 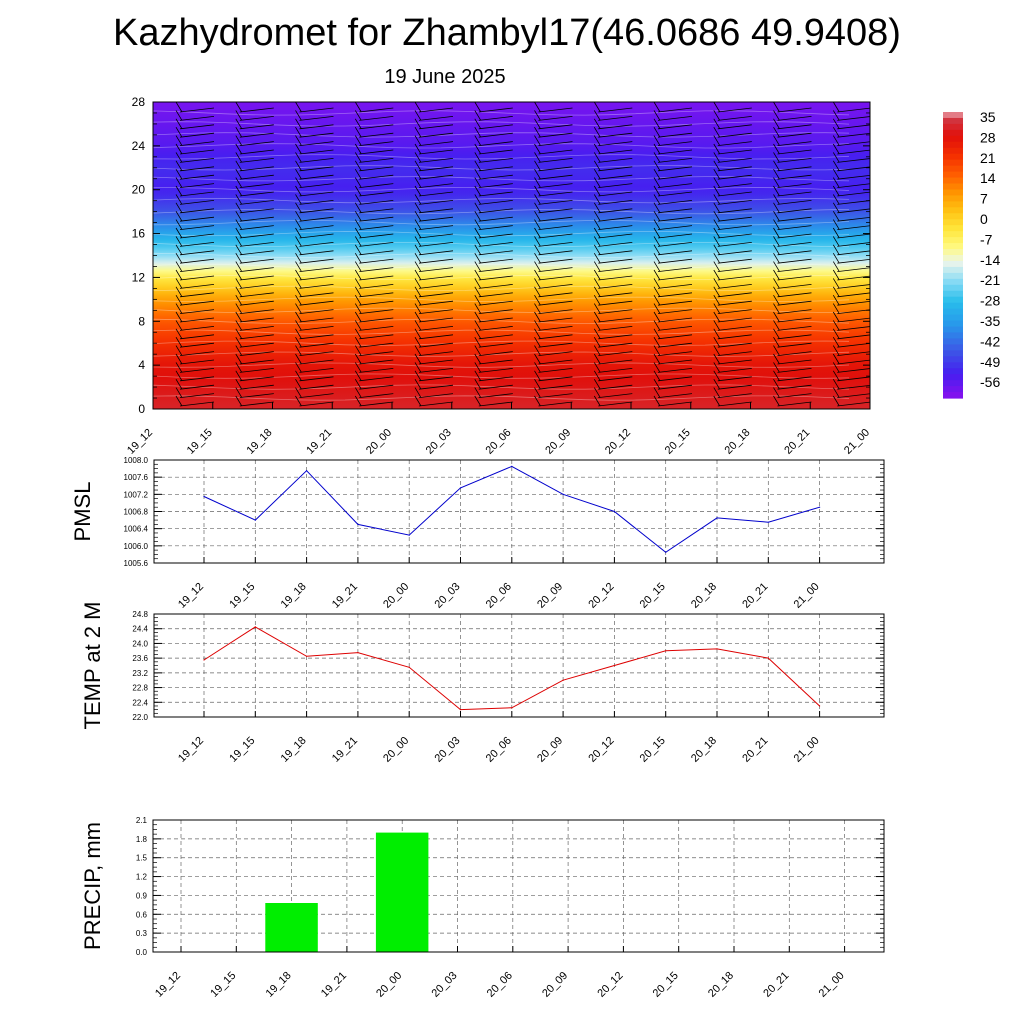 What do you see at coordinates (986, 239) in the screenshot?
I see `colorbar-label: -7` at bounding box center [986, 239].